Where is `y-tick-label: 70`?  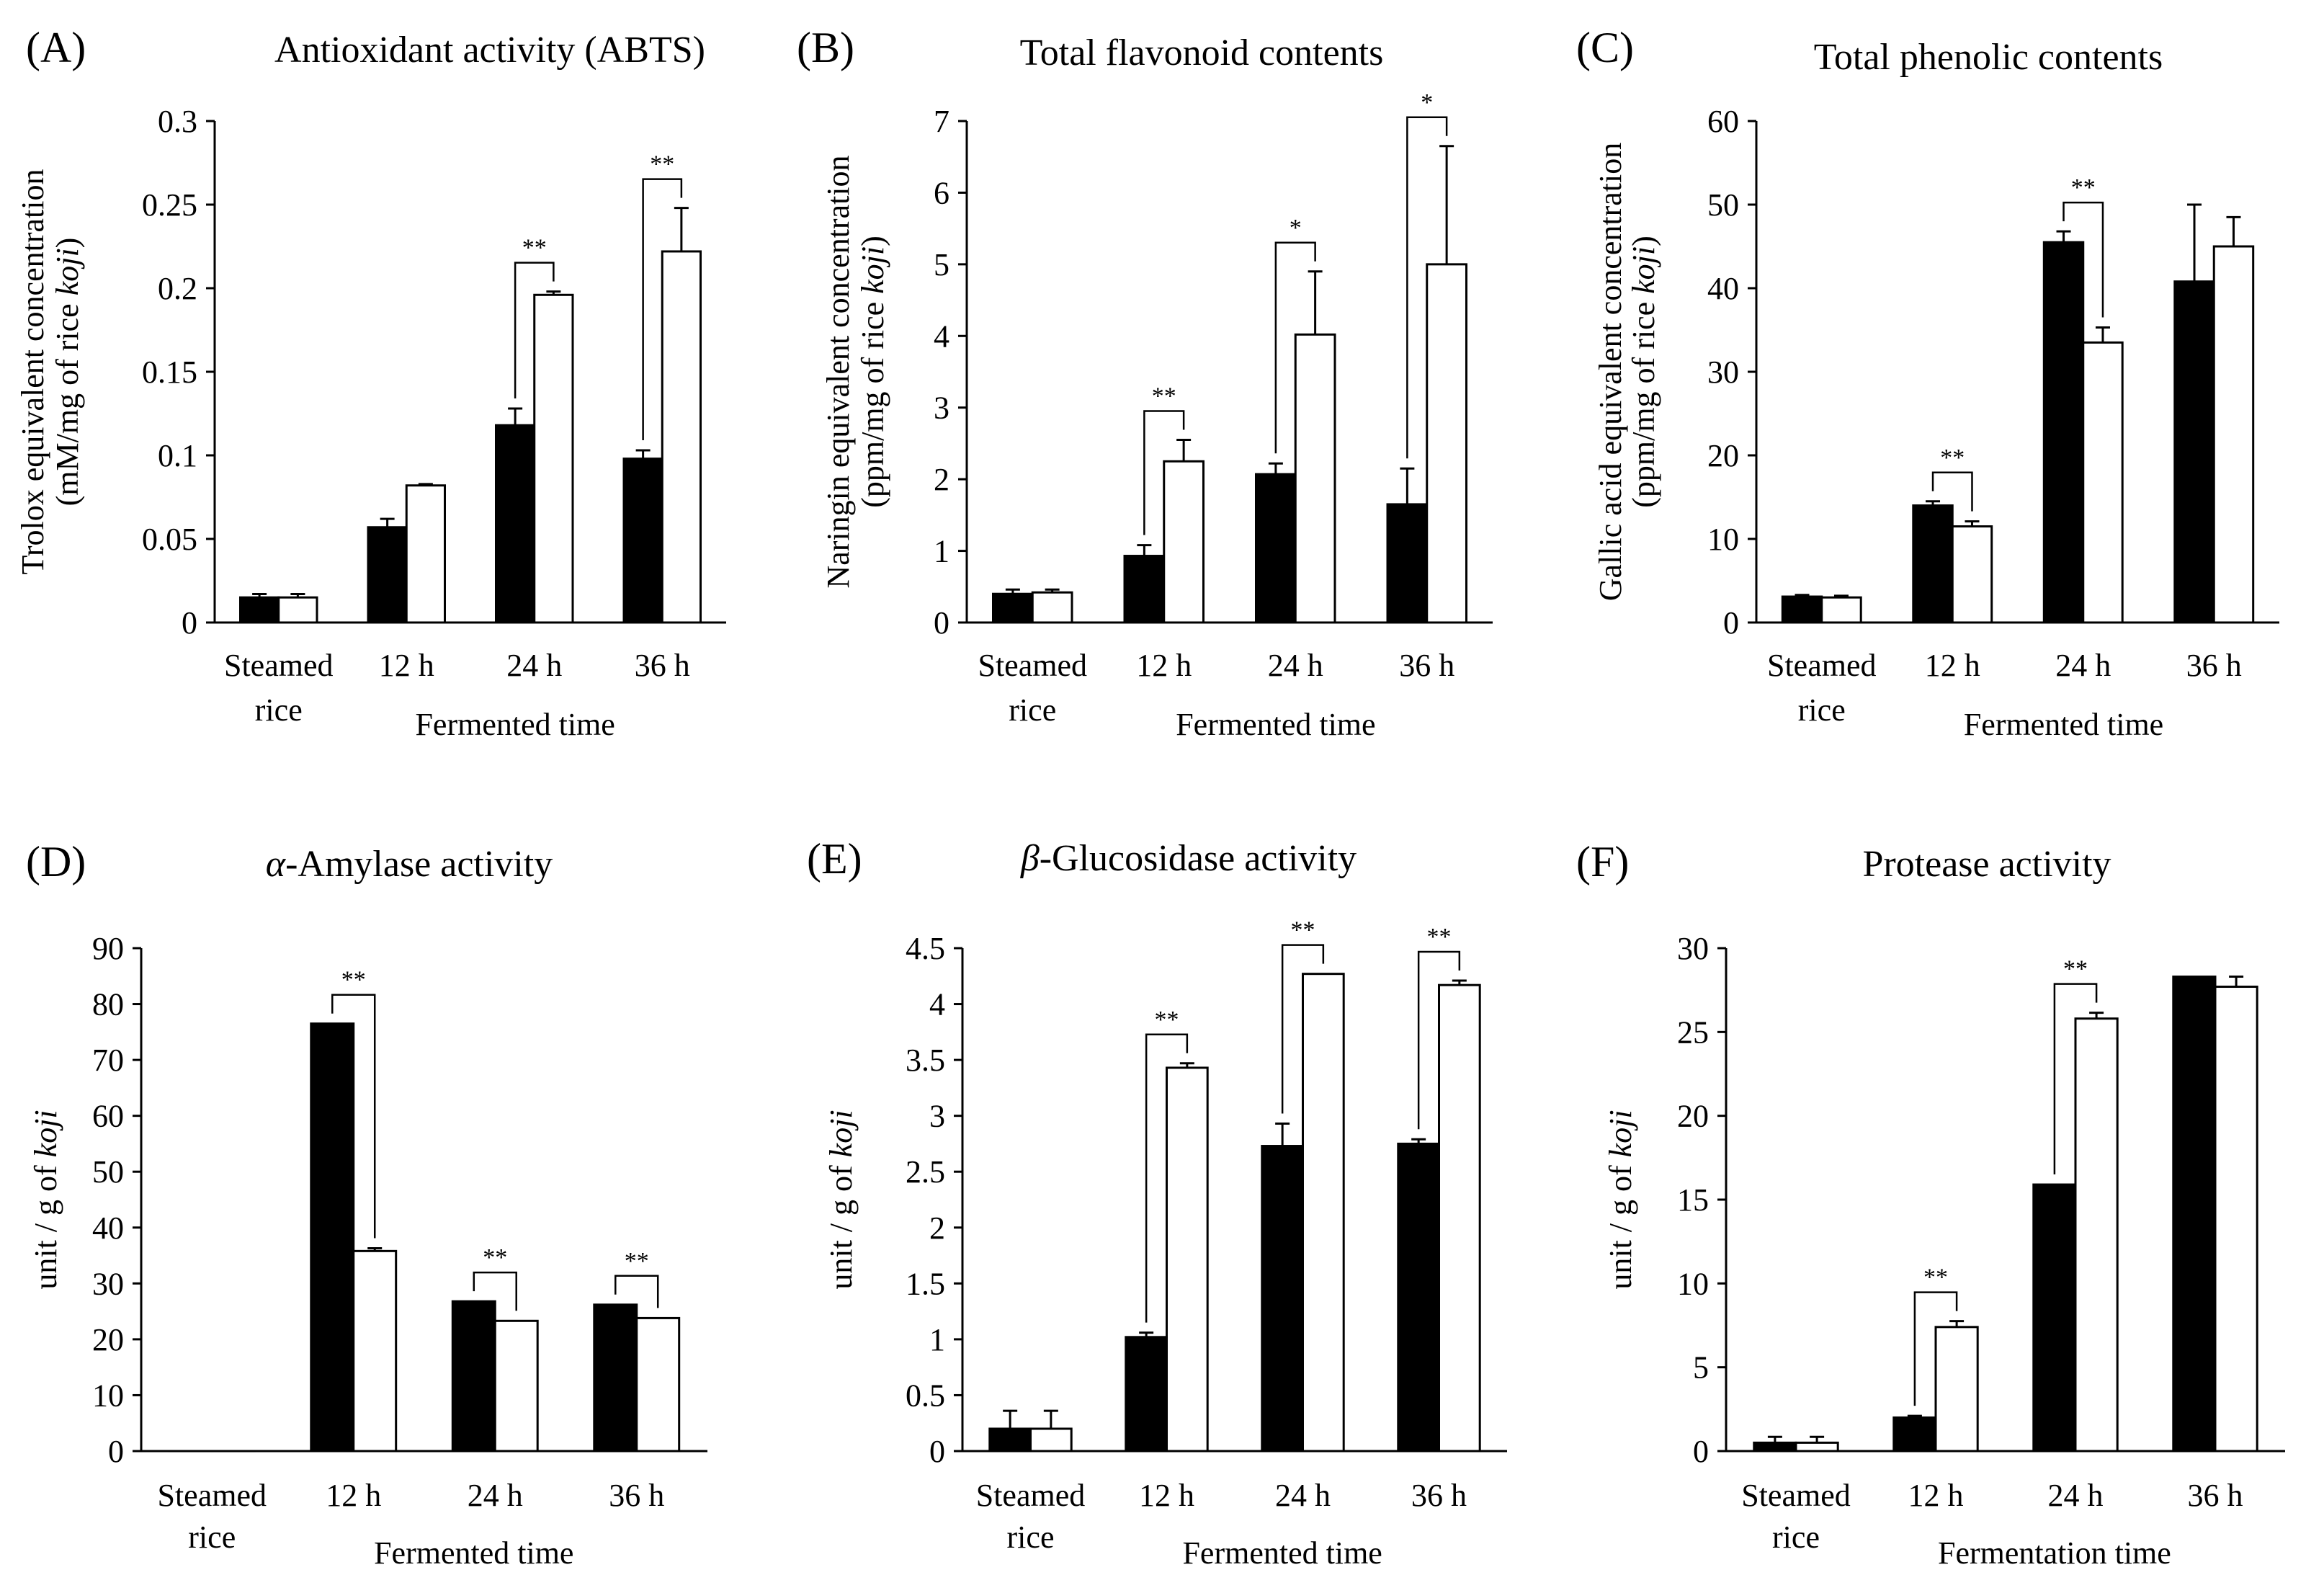
y-tick-label: 70 is located at coordinates (108, 1060).